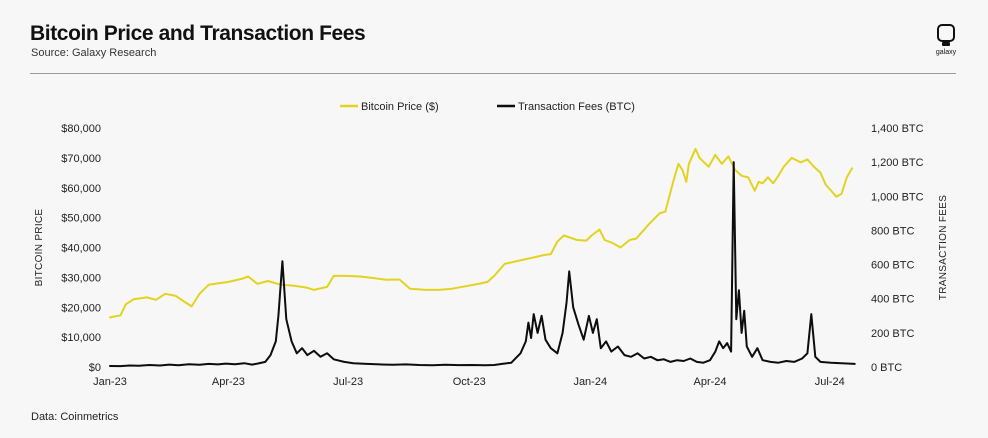  I want to click on chart-title: Bitcoin Price and Transaction Fees, so click(198, 33).